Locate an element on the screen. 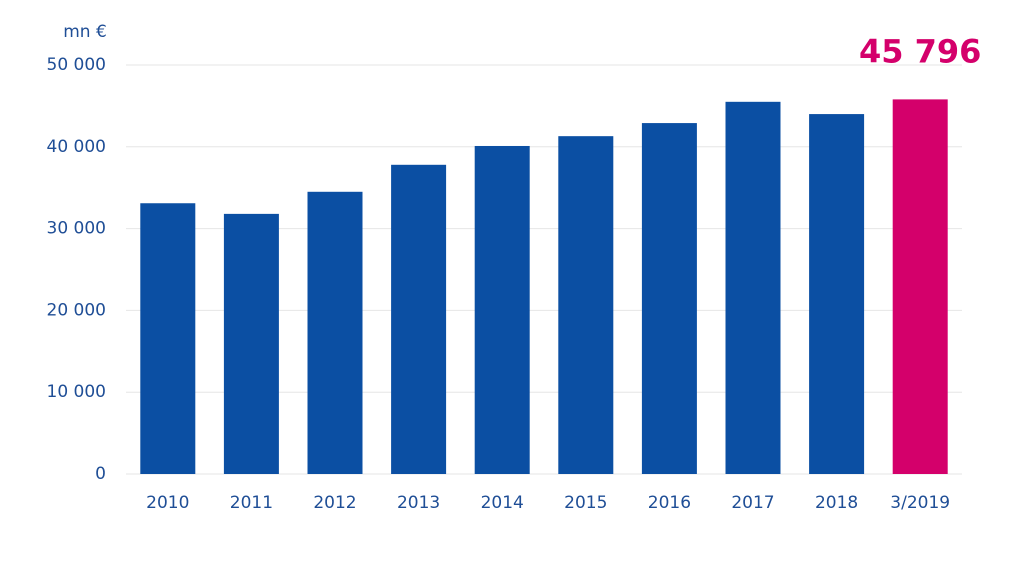 This screenshot has width=1024, height=580. y-tick-label: 50 000 is located at coordinates (76, 65).